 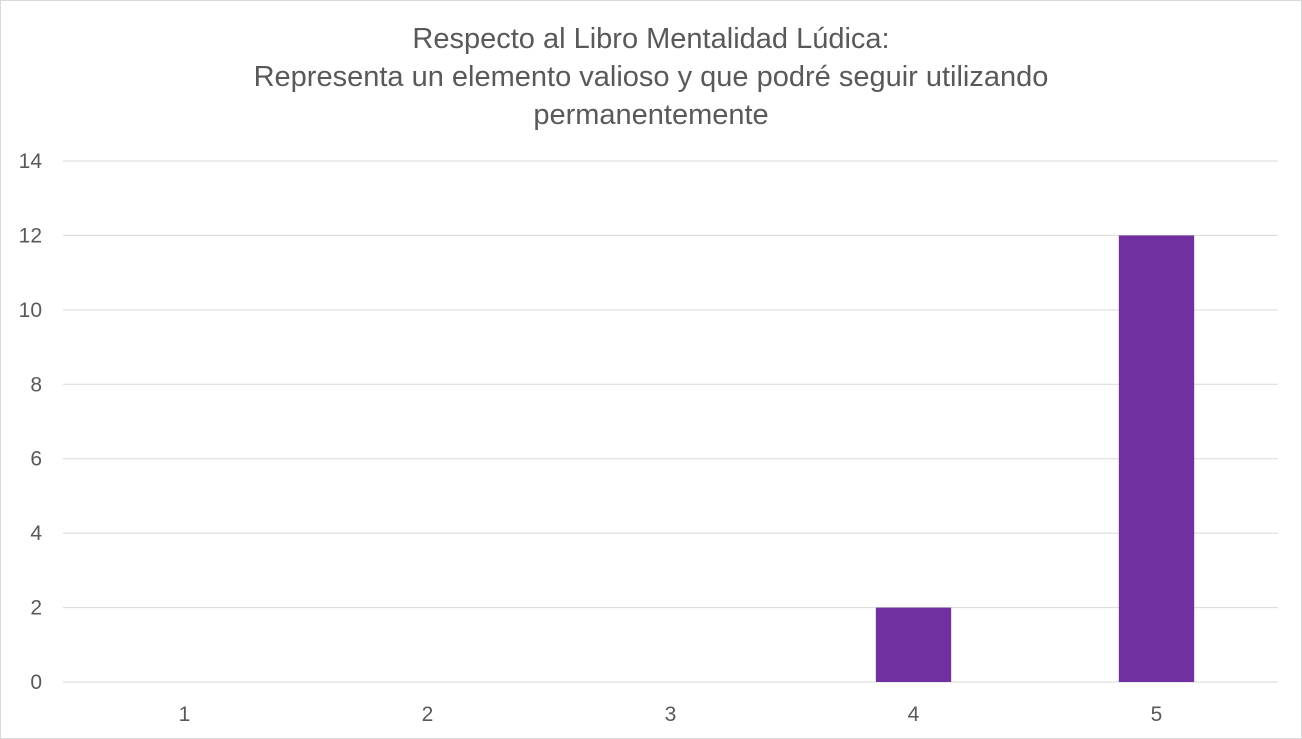 I want to click on chart-title-line-3: permanentemente, so click(x=651, y=115).